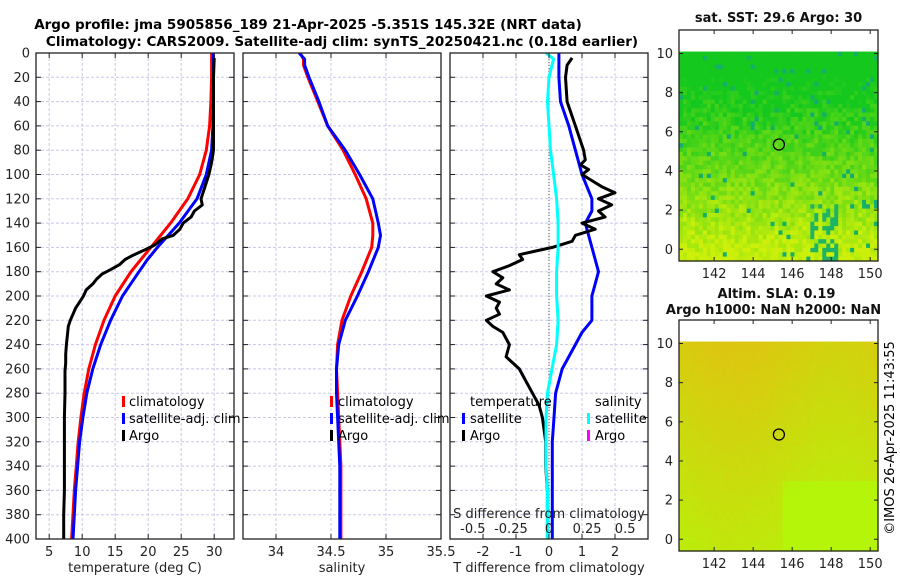 The width and height of the screenshot is (900, 580). What do you see at coordinates (549, 514) in the screenshot?
I see `s-axis-label: S difference from climatology` at bounding box center [549, 514].